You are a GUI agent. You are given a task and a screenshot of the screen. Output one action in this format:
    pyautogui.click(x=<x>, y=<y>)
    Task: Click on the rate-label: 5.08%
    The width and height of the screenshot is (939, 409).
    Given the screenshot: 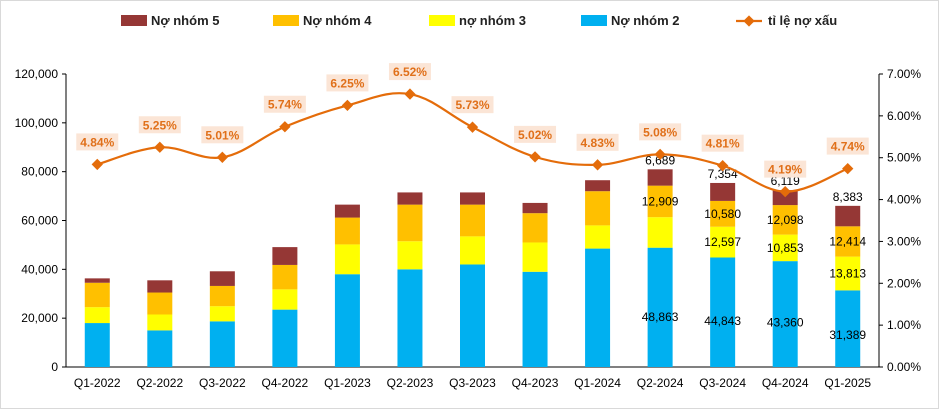 What is the action you would take?
    pyautogui.click(x=660, y=132)
    